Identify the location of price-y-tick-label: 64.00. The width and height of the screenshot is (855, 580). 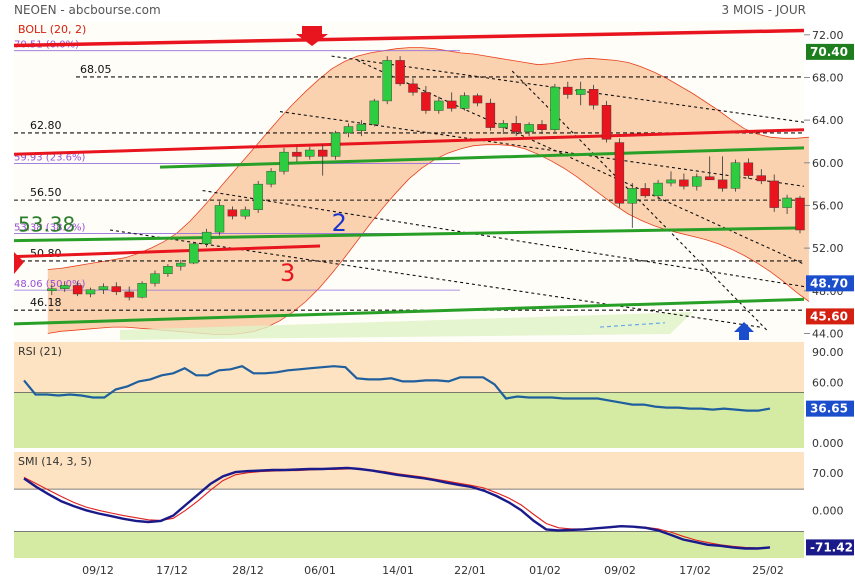
(828, 120).